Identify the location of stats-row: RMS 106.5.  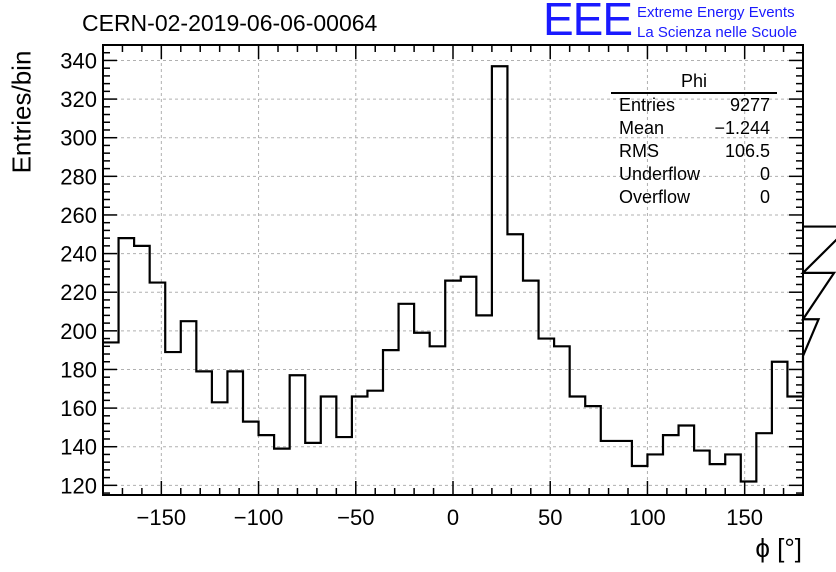
(694, 151).